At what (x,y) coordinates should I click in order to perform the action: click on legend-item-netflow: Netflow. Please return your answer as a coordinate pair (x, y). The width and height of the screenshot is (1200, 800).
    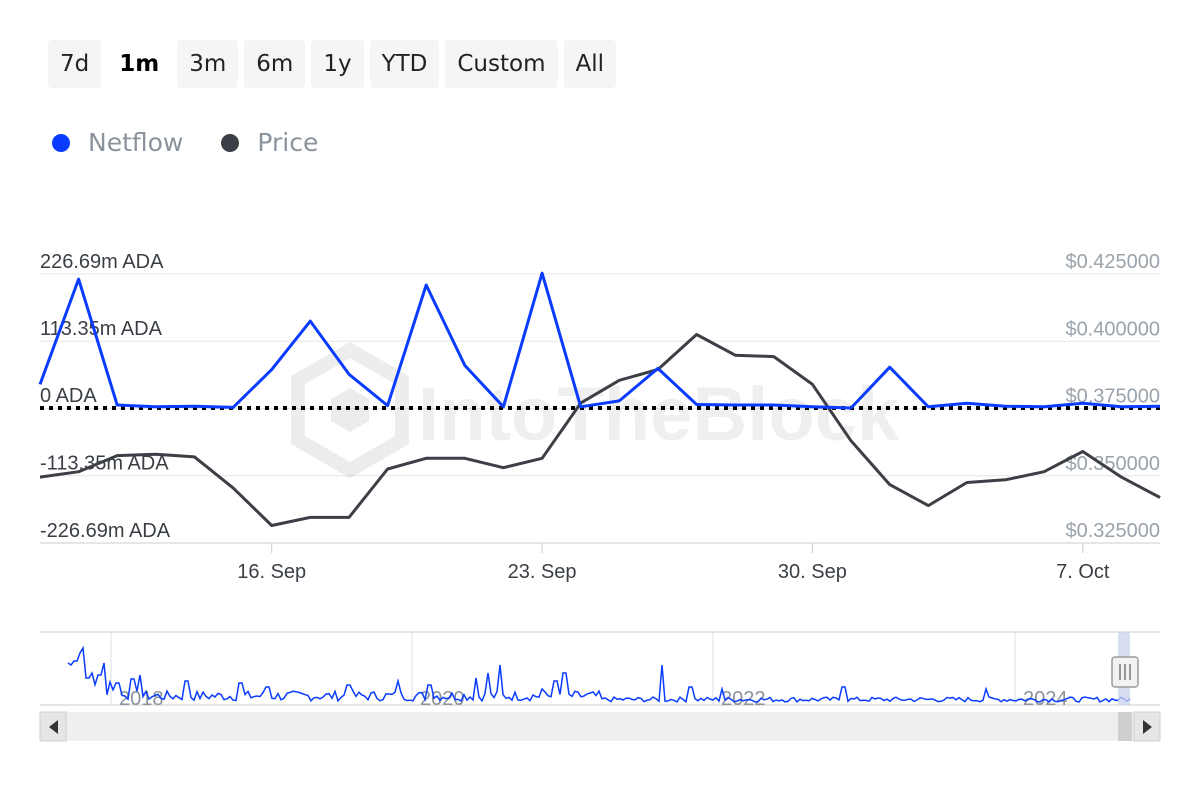
    Looking at the image, I should click on (117, 142).